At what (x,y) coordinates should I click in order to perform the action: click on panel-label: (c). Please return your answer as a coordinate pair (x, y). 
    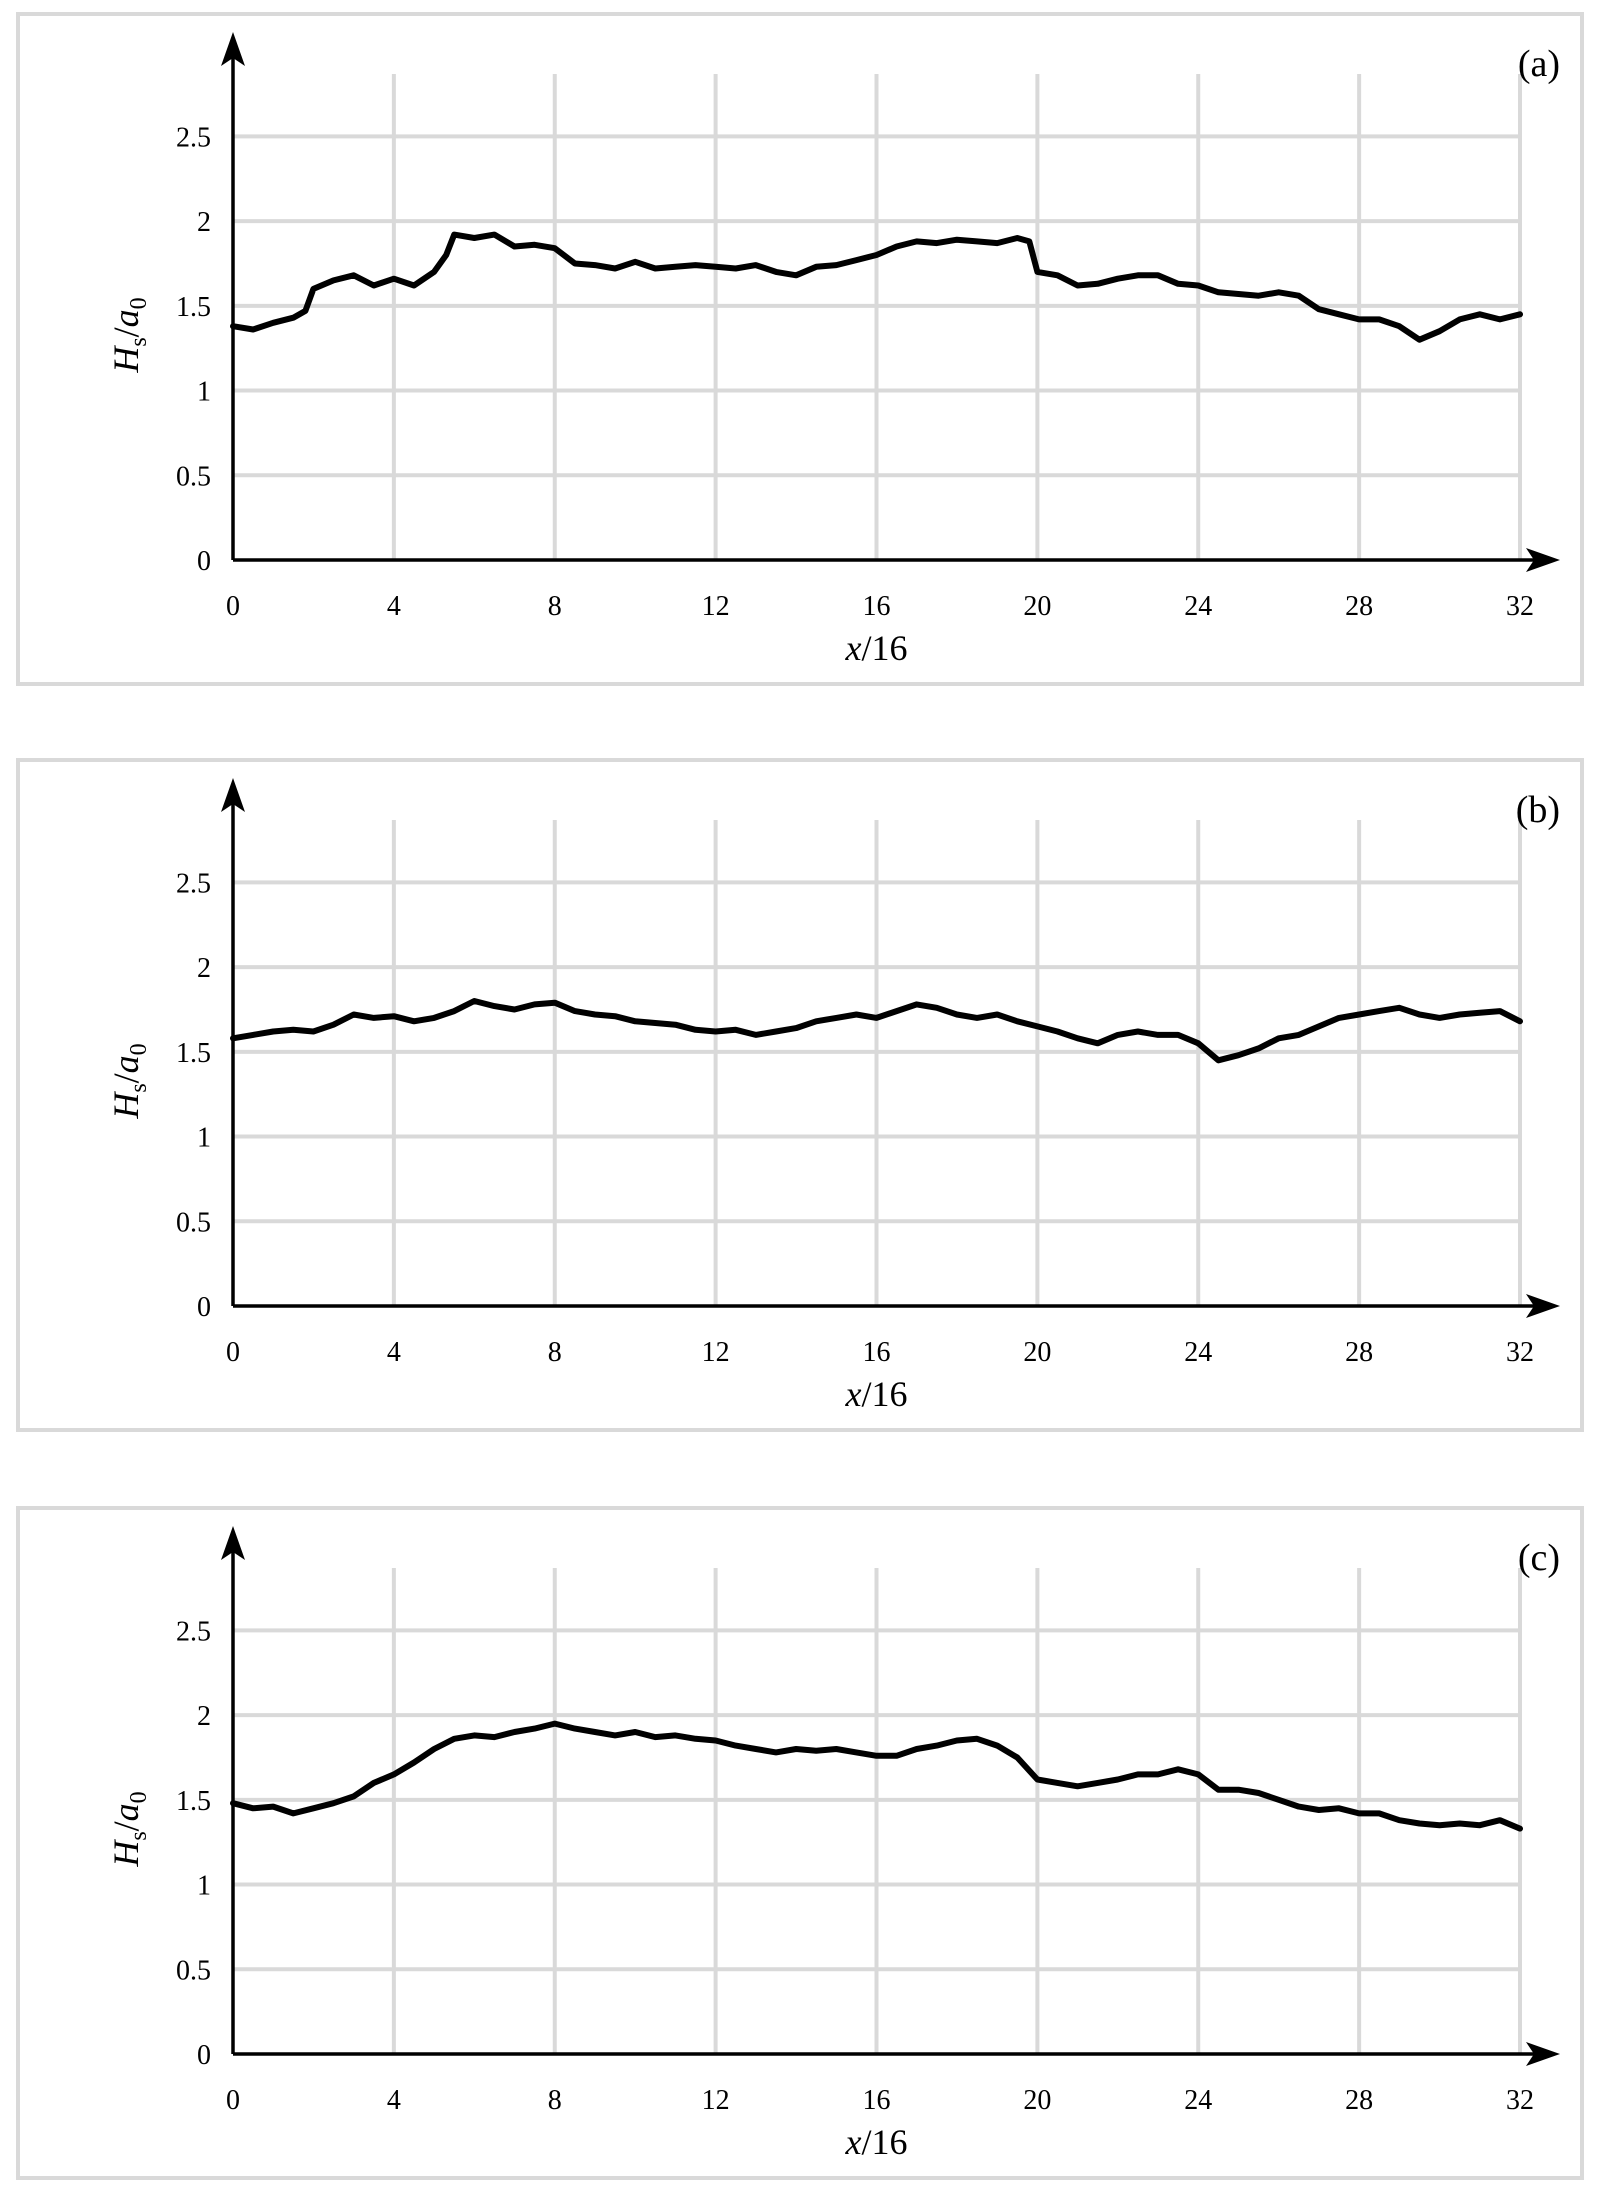
    Looking at the image, I should click on (1539, 1558).